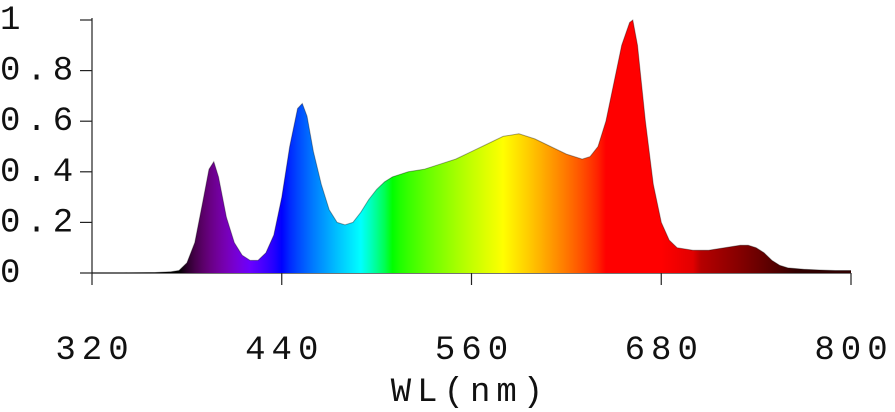  Describe the element at coordinates (470, 393) in the screenshot. I see `x-axis-label: WL(nm)` at that location.